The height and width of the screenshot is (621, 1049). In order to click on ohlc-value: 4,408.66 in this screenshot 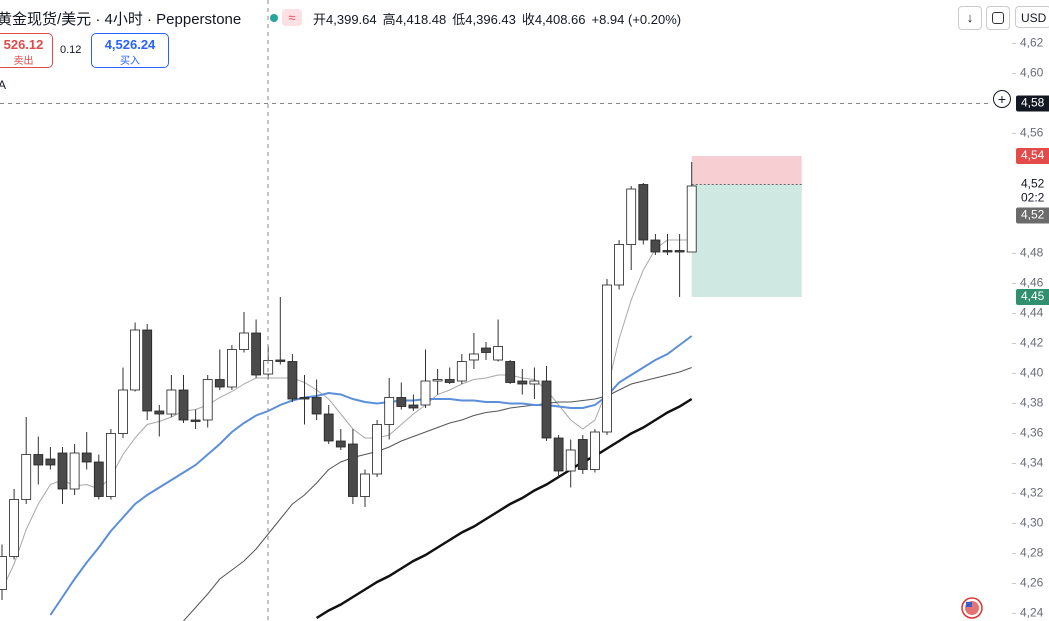, I will do `click(560, 19)`.